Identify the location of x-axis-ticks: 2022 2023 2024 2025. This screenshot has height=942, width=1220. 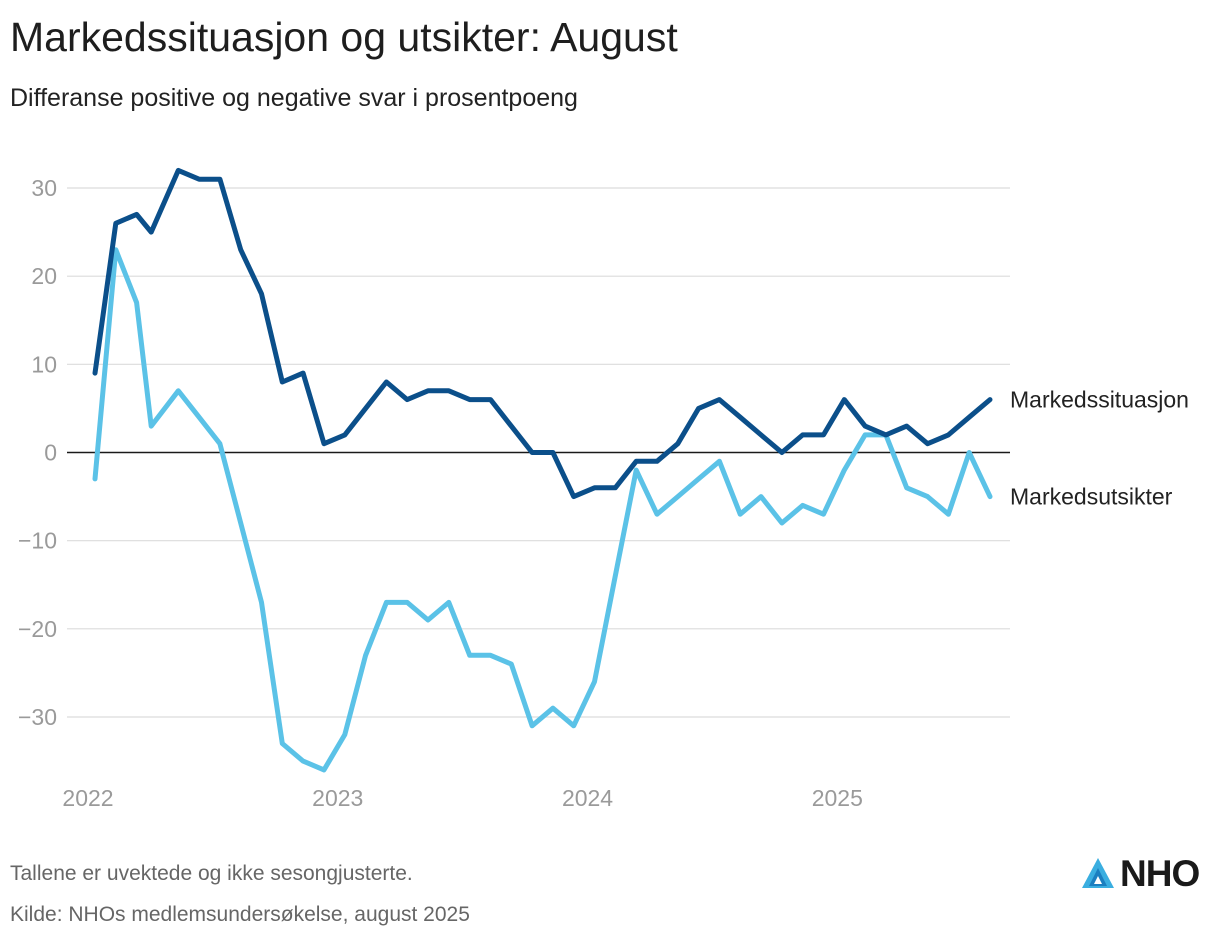
(462, 798).